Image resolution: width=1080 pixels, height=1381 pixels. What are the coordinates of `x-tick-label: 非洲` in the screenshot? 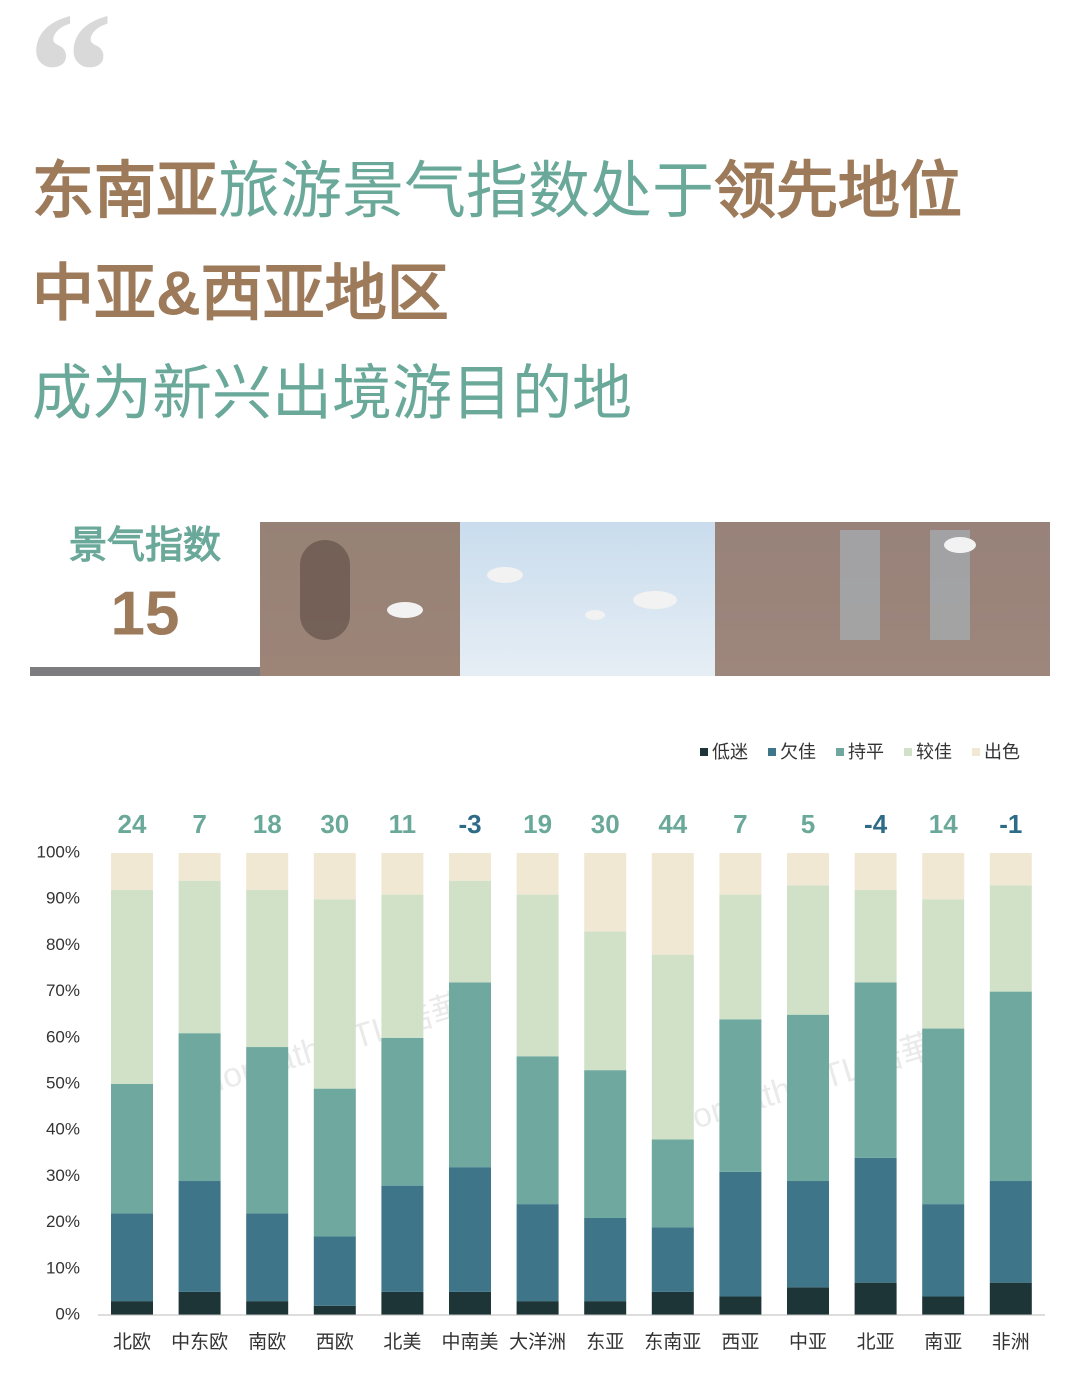 It's located at (1011, 1342).